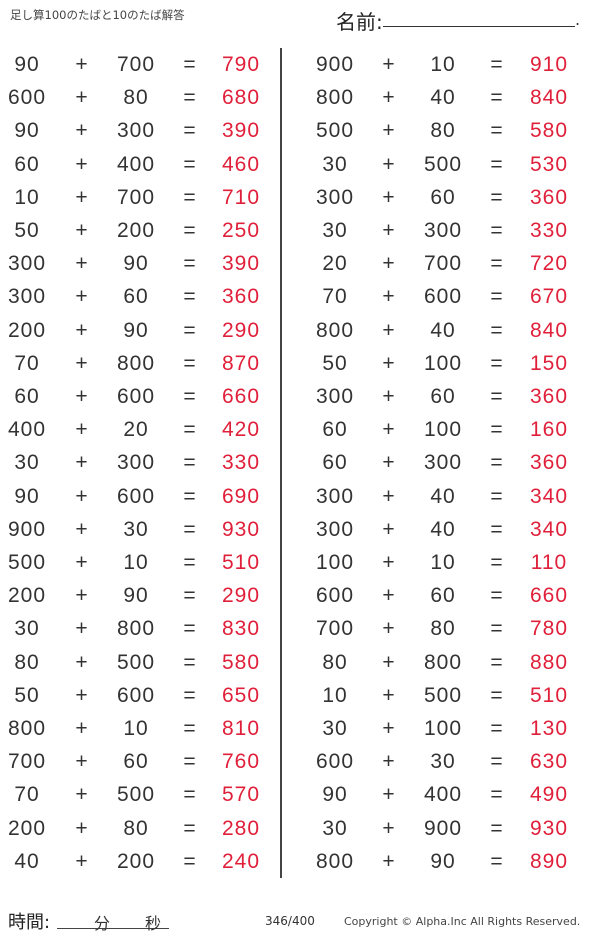 The width and height of the screenshot is (600, 935). I want to click on problem-row: 40 +200 = 240, so click(300, 862).